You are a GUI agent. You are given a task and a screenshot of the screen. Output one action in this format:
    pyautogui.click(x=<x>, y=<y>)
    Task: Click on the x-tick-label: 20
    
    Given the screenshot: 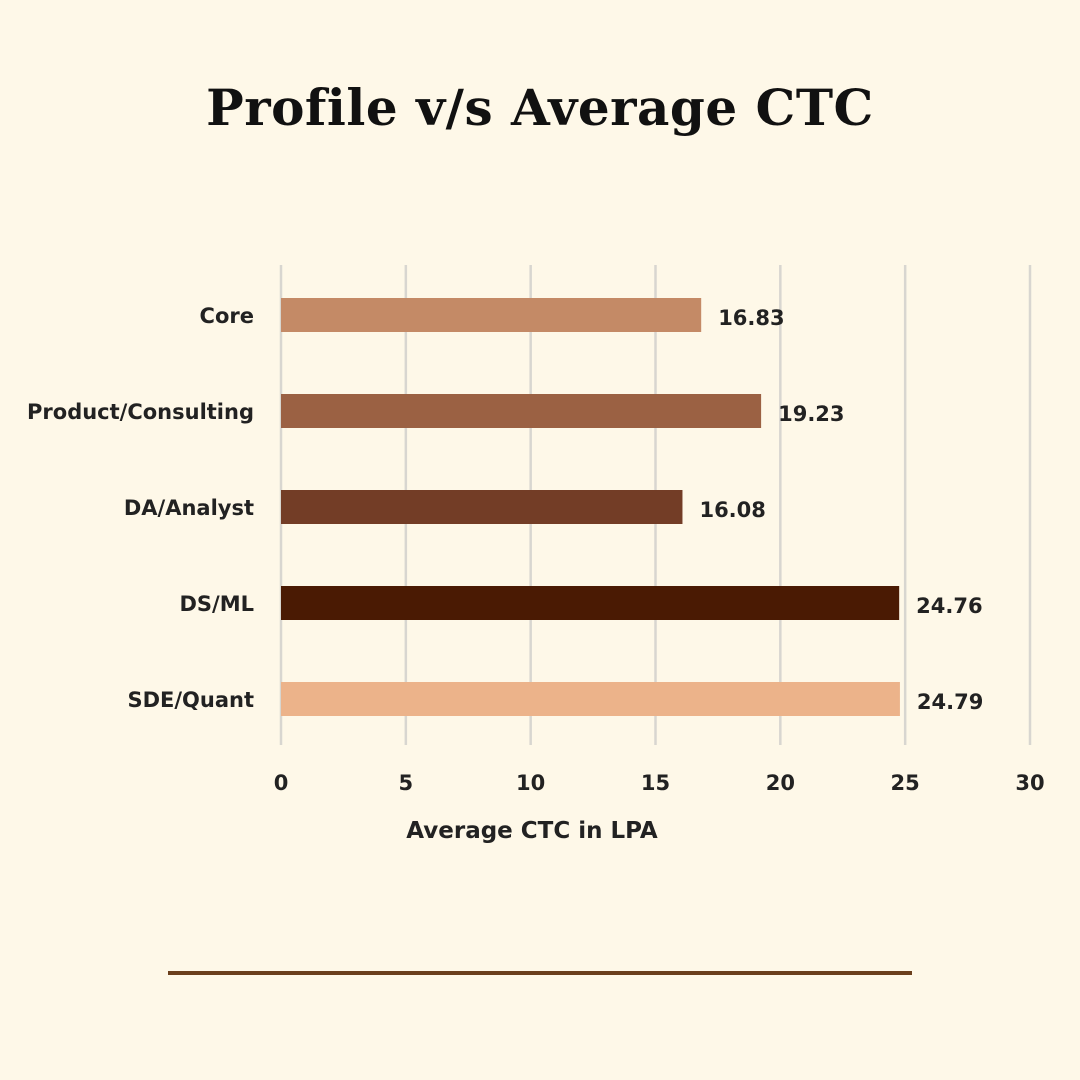 What is the action you would take?
    pyautogui.click(x=780, y=783)
    